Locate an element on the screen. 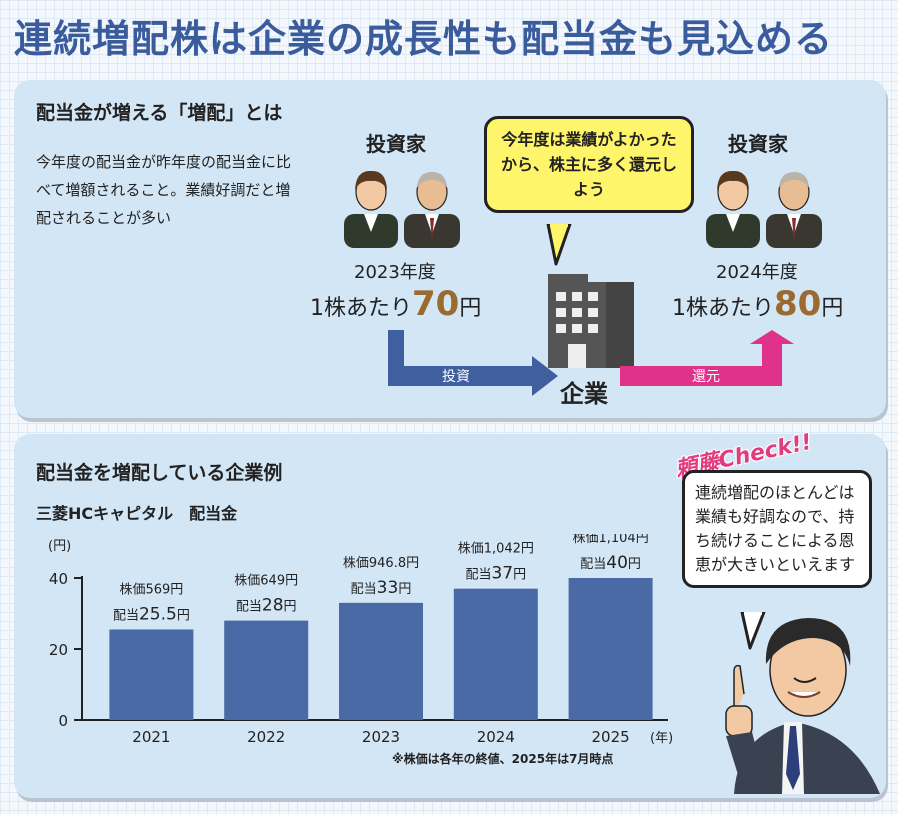  bar-price-label: 株価569円 is located at coordinates (151, 589).